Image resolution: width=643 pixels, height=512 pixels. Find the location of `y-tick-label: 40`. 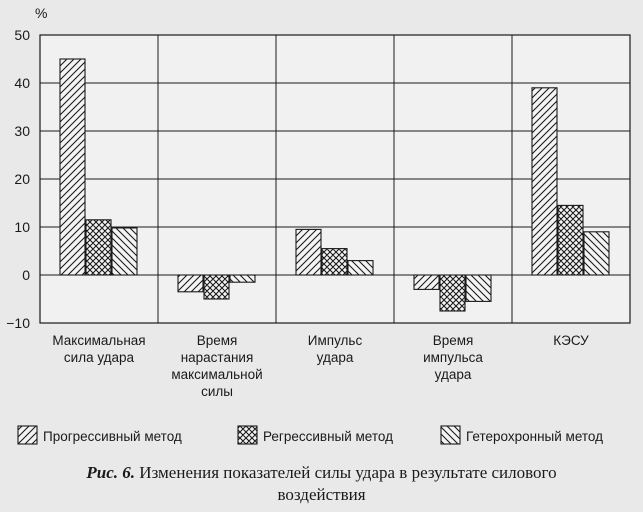

y-tick-label: 40 is located at coordinates (22, 83).